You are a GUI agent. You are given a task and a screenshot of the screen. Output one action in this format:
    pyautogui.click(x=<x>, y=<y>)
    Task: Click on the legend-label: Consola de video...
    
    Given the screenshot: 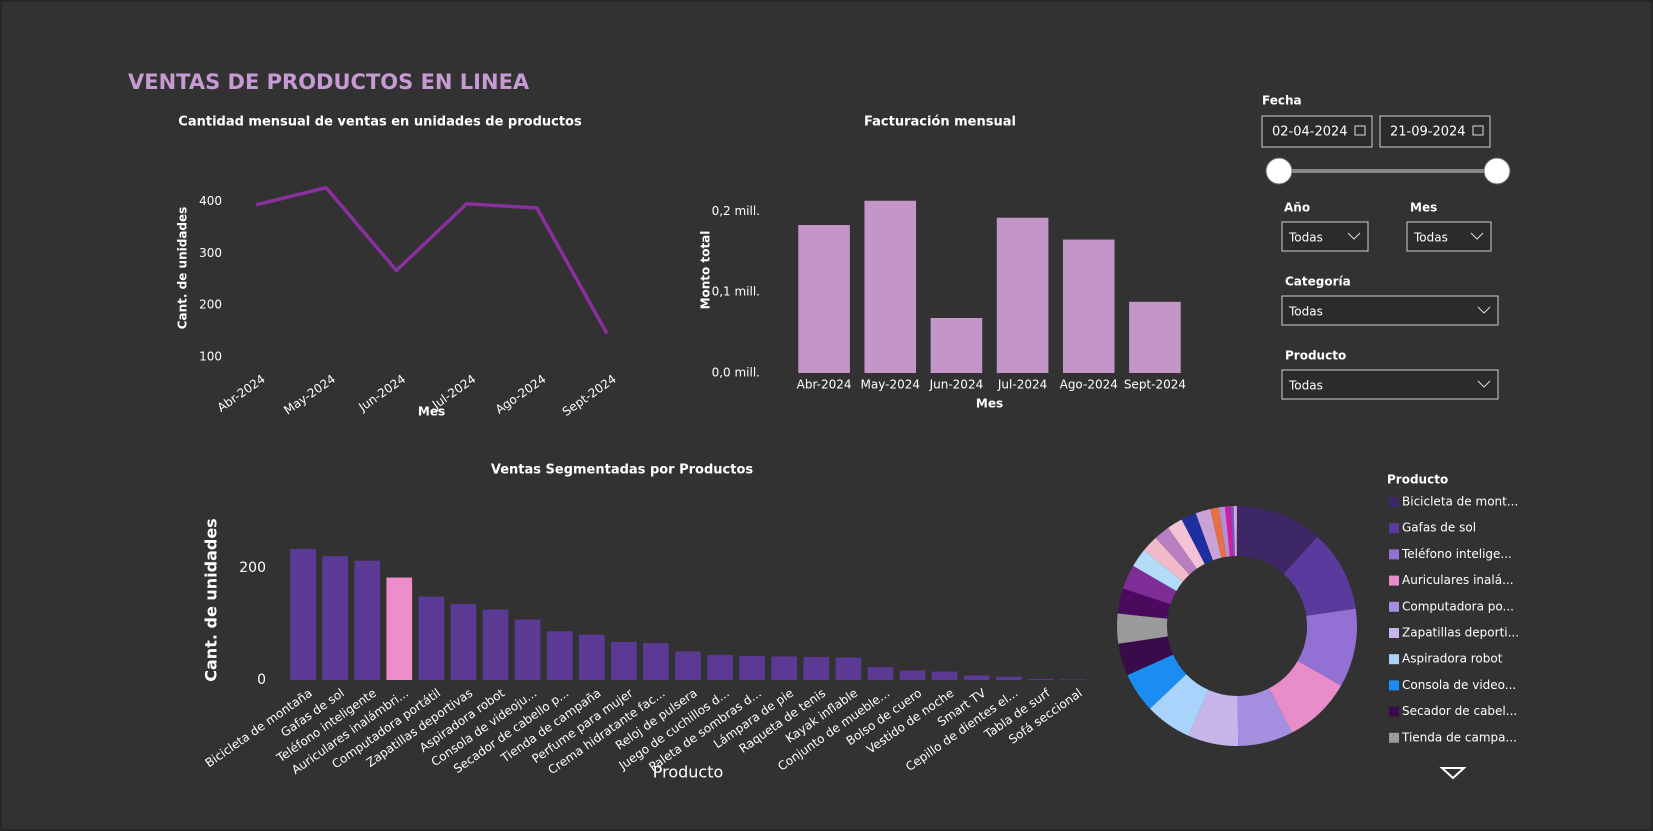 What is the action you would take?
    pyautogui.click(x=1459, y=685)
    